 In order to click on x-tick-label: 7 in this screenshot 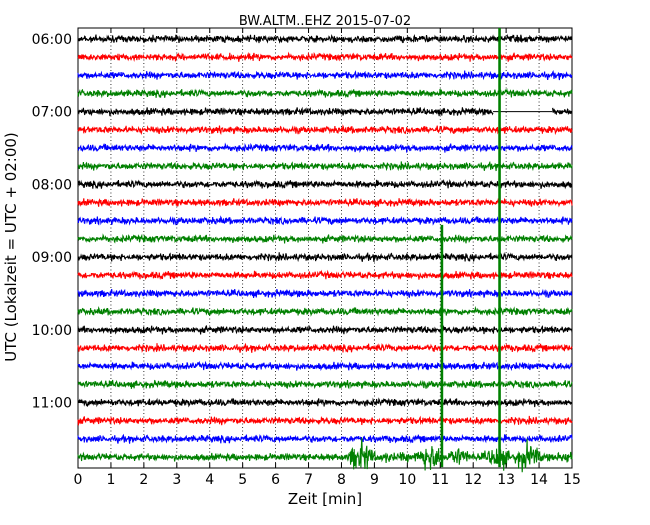, I will do `click(308, 480)`.